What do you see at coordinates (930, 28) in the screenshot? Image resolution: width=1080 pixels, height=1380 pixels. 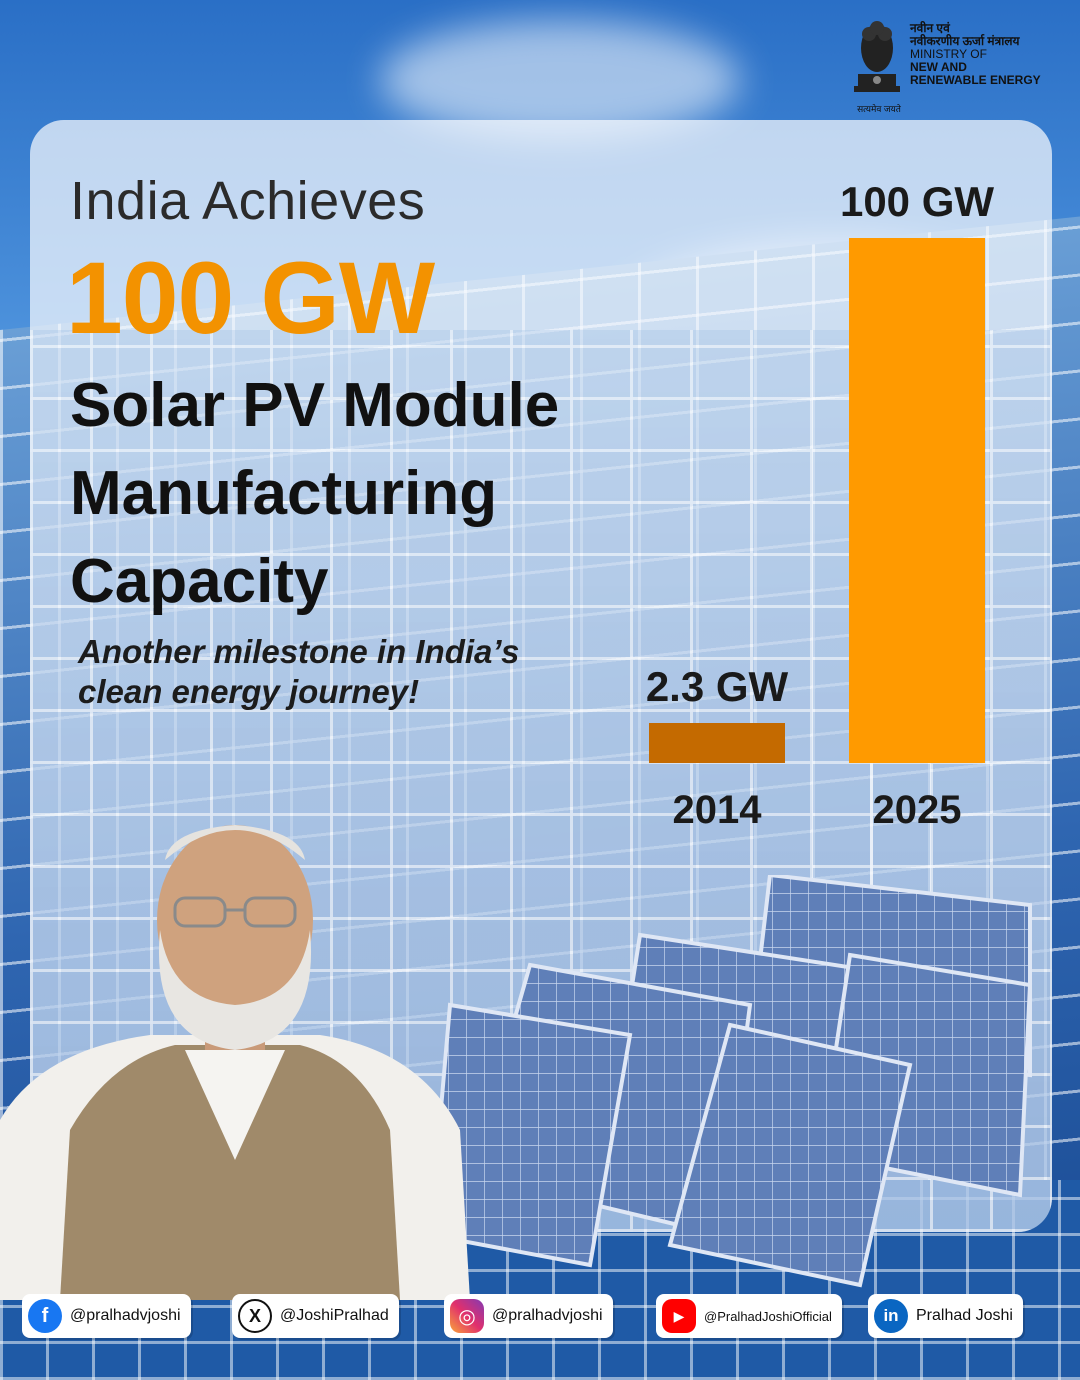 I see `ministry-hindi-line1: नवीन एवं` at bounding box center [930, 28].